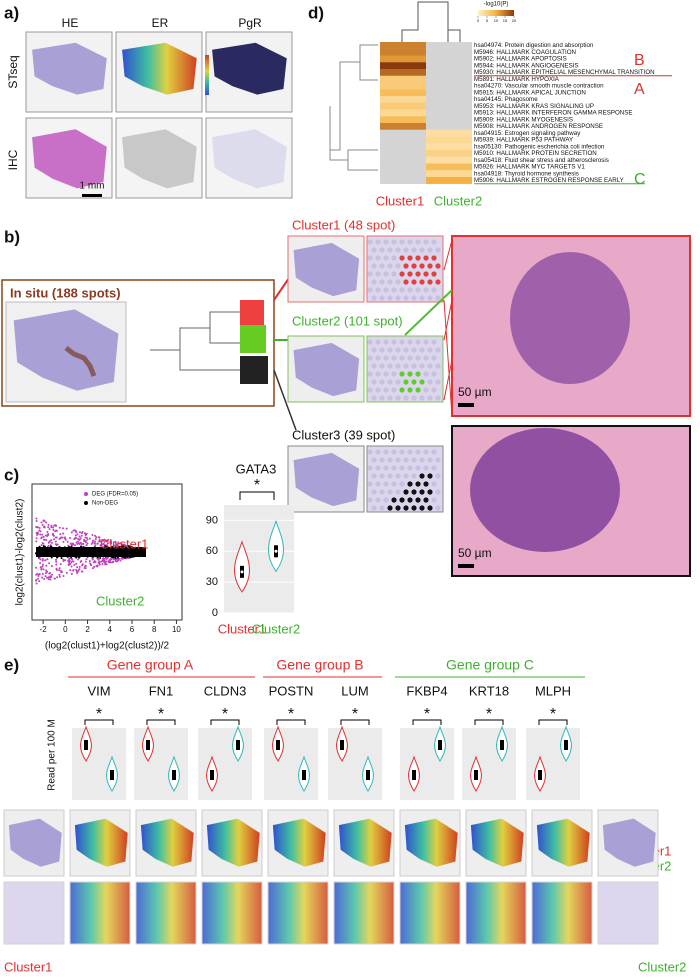  What do you see at coordinates (215, 613) in the screenshot?
I see `y-tick-label: 0` at bounding box center [215, 613].